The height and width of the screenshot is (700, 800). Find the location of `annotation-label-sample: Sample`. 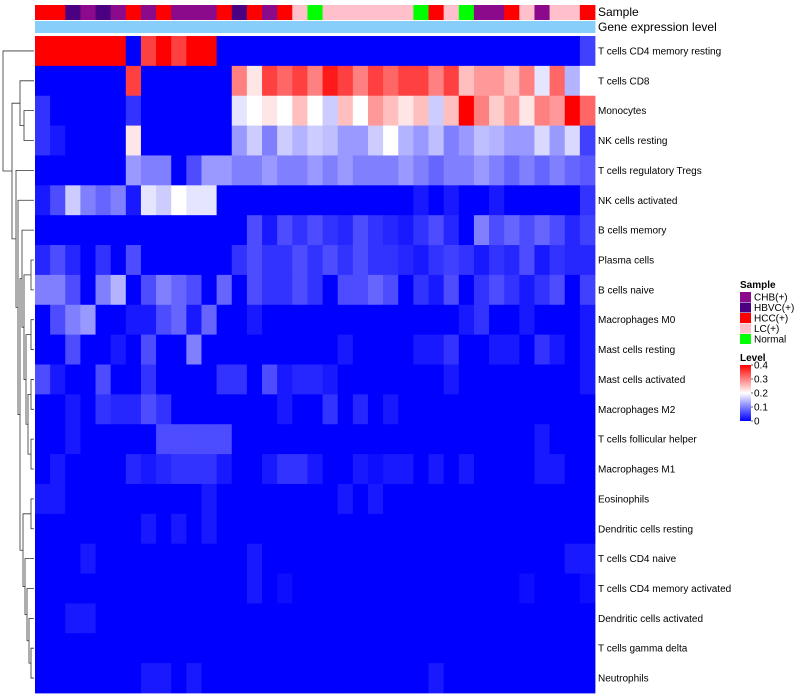

annotation-label-sample: Sample is located at coordinates (618, 12).